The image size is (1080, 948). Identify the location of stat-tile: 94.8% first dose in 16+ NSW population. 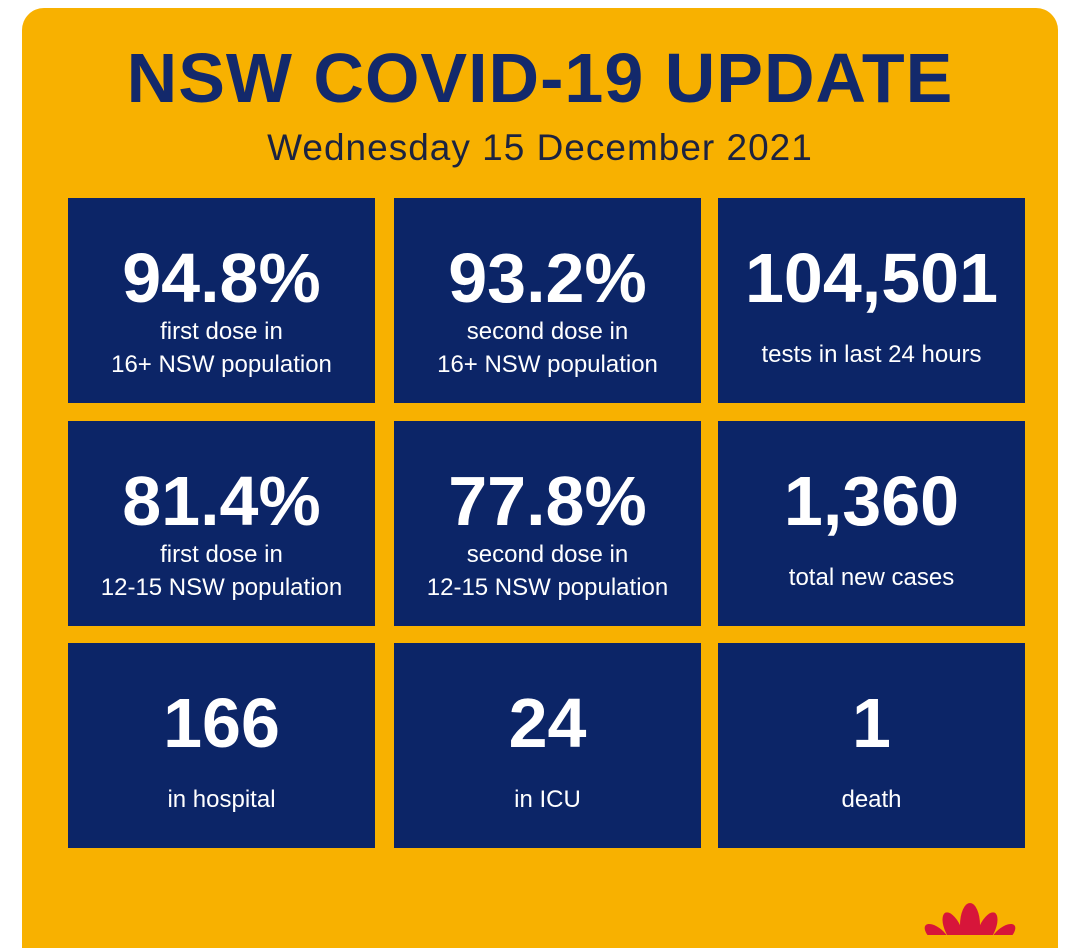
(221, 300).